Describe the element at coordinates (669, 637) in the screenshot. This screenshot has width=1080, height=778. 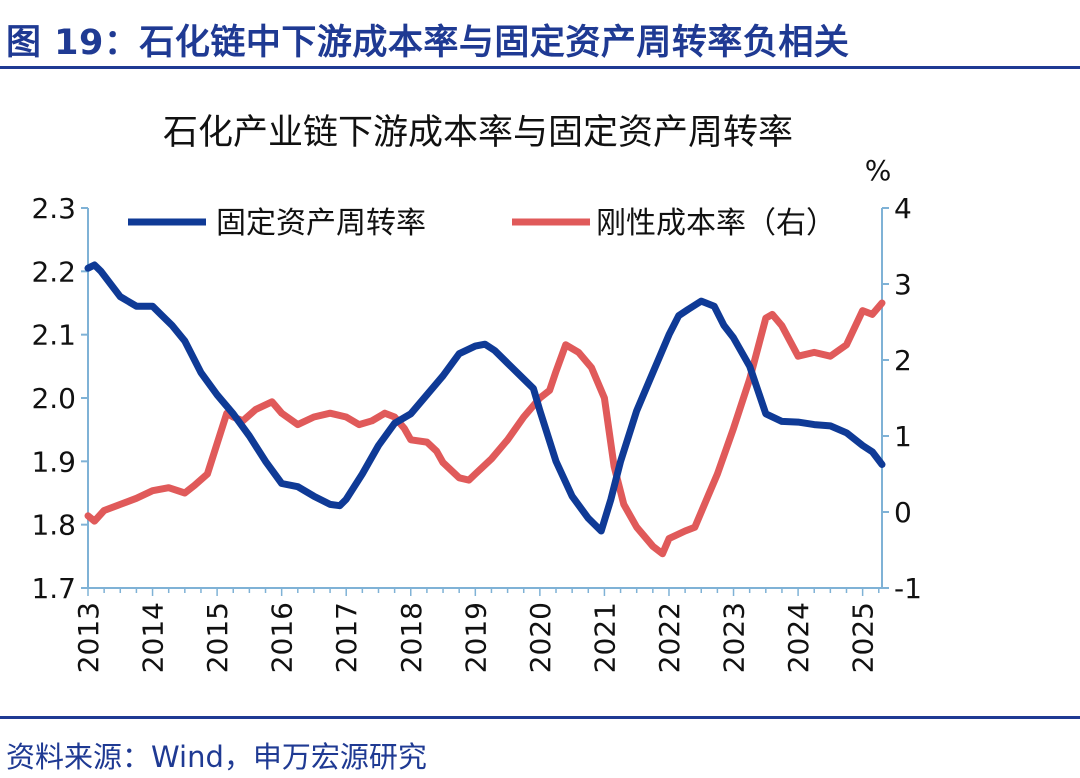
I see `x-tick-label: 2022` at that location.